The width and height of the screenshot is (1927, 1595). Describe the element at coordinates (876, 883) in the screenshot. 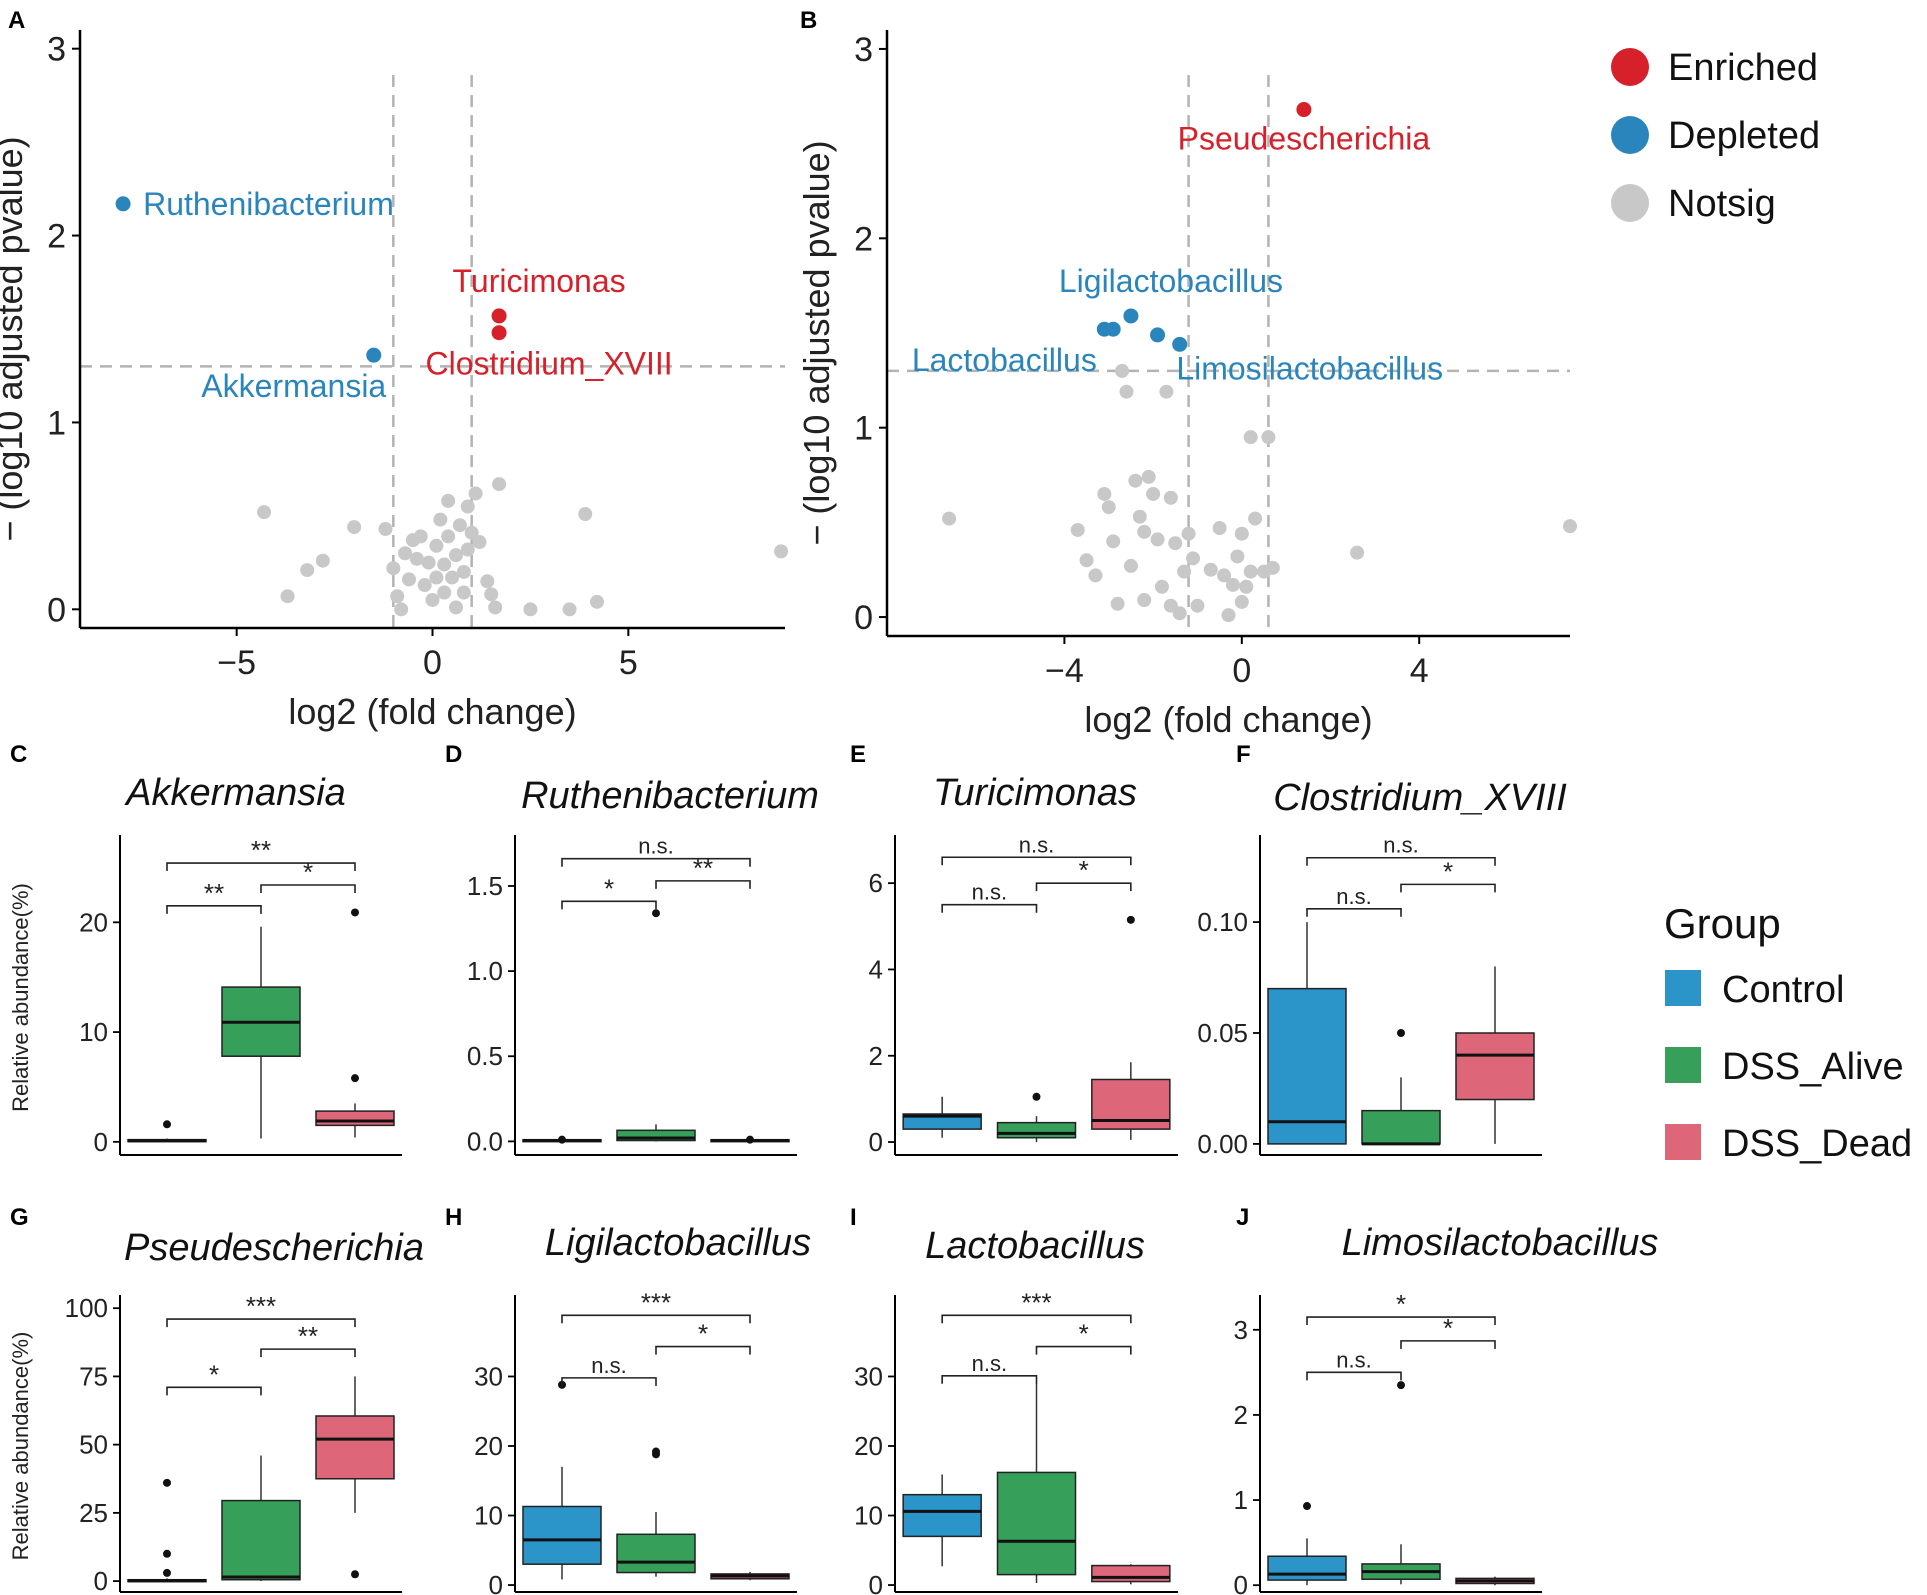

I see `y-tick-label: 6` at that location.